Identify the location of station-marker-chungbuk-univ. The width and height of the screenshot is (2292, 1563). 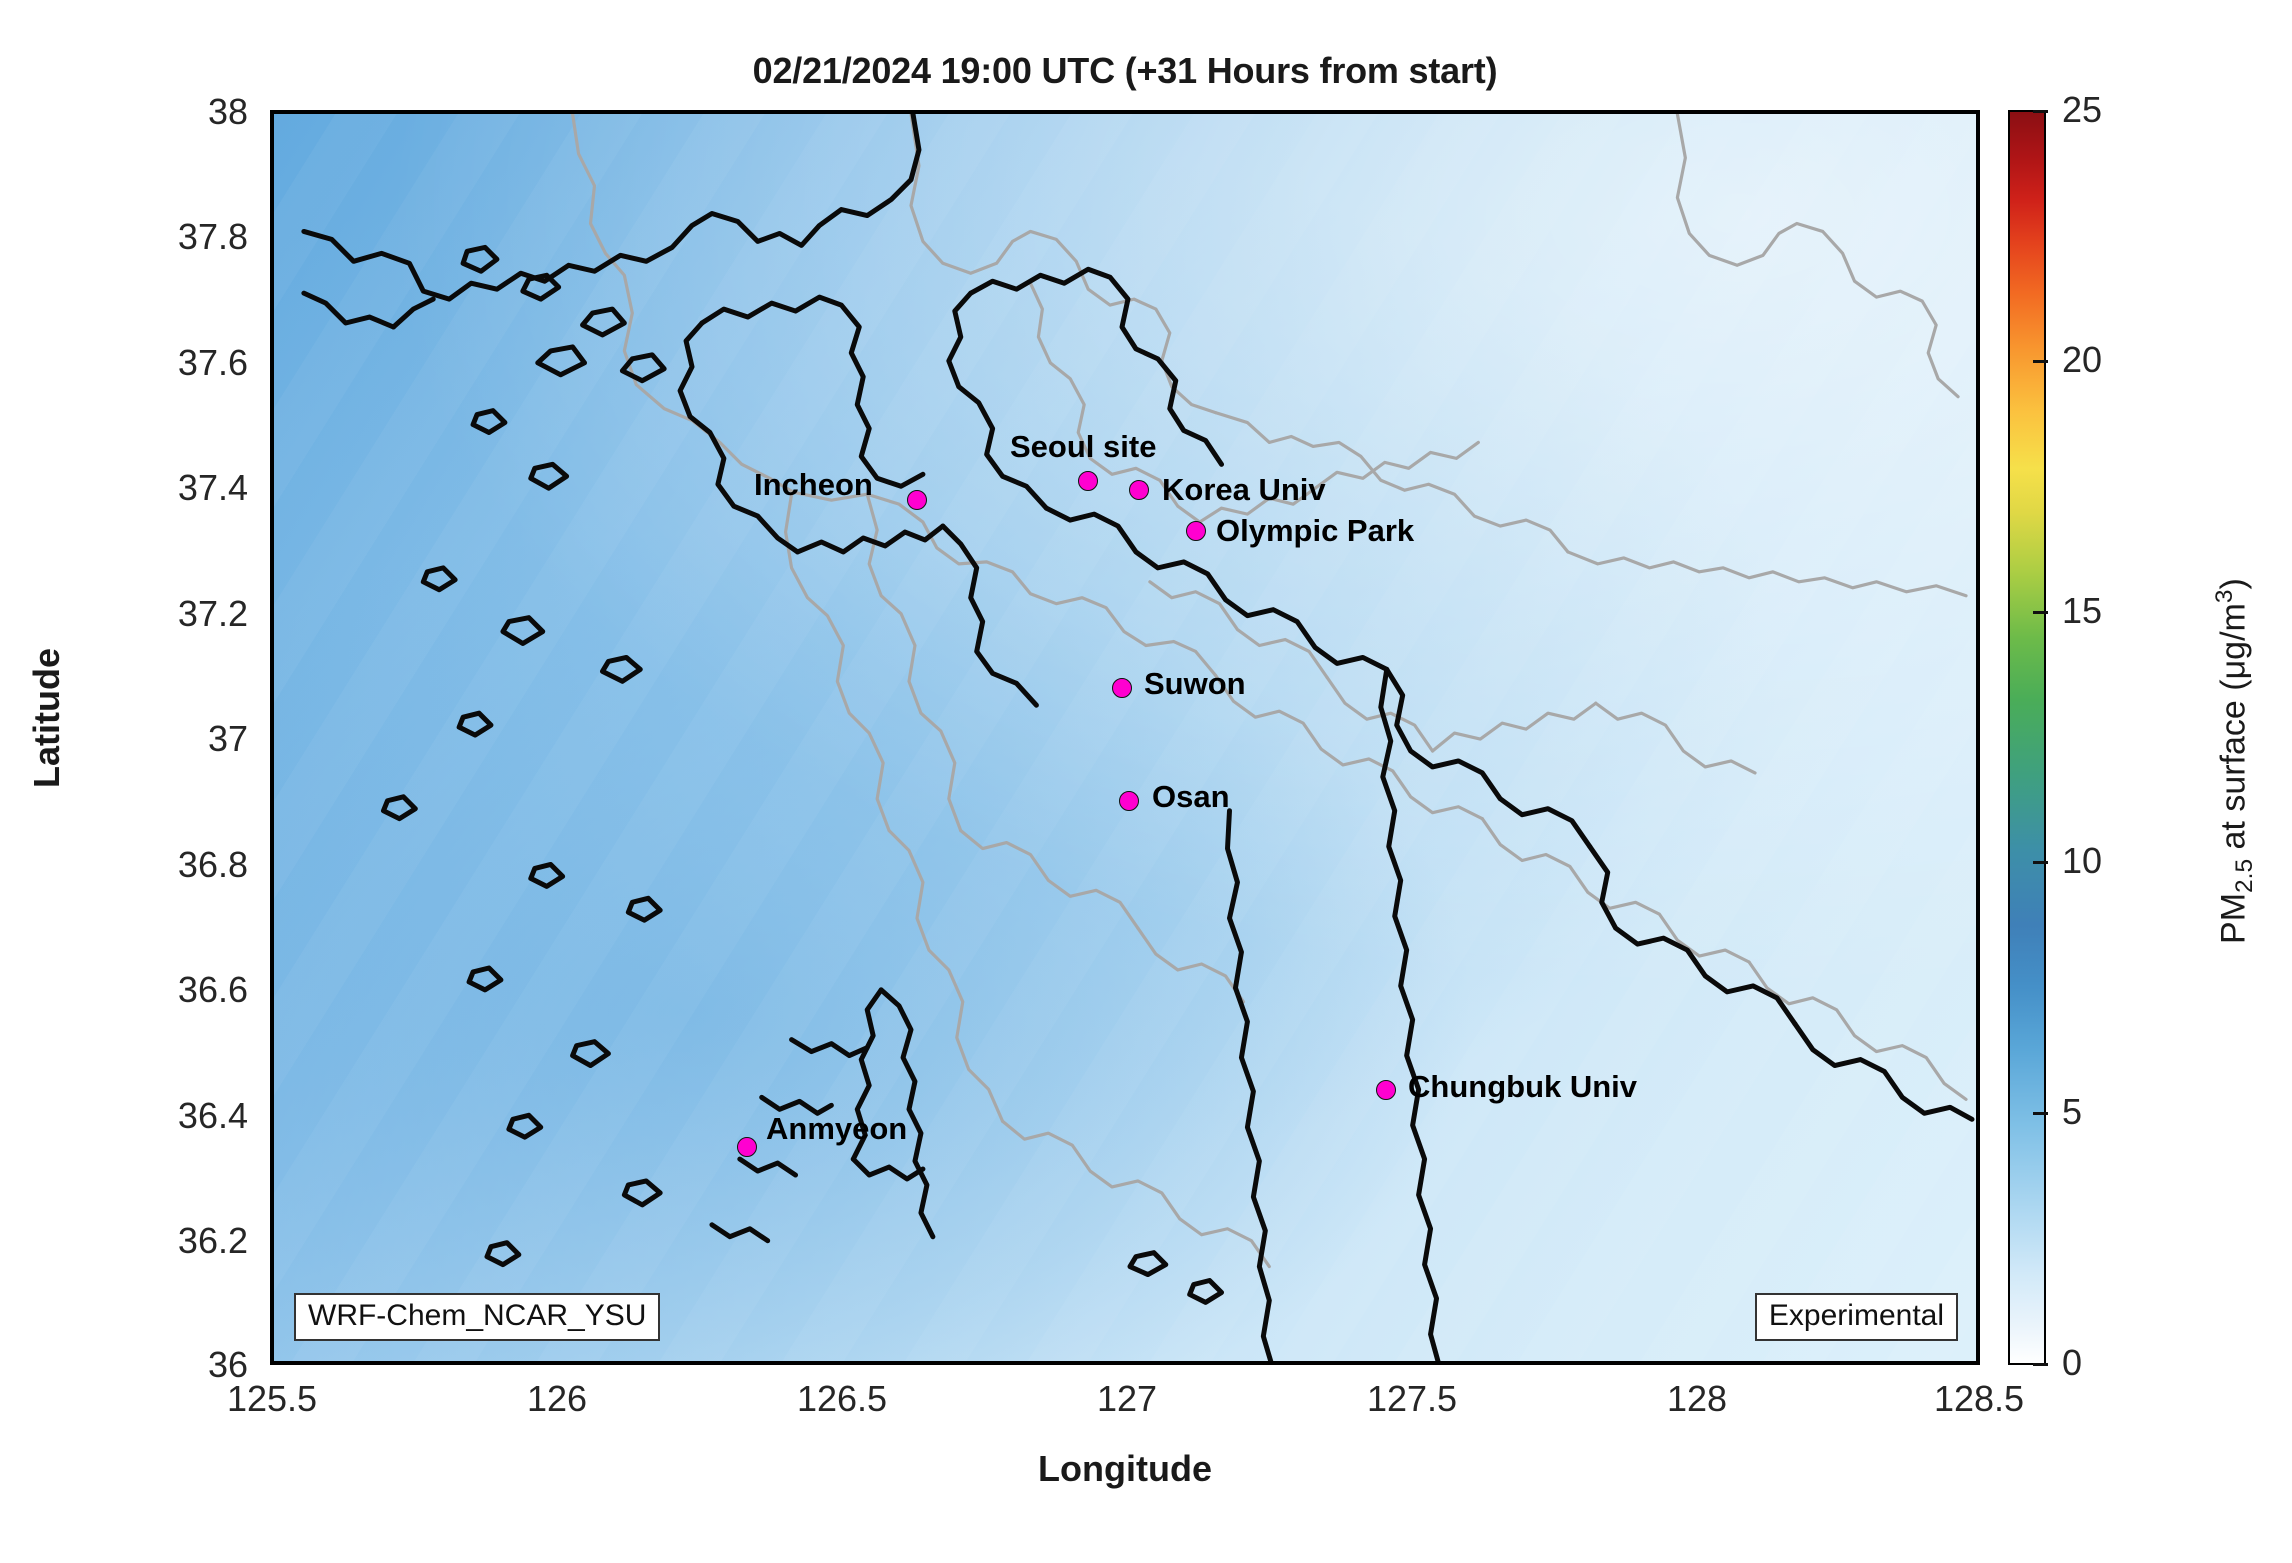
(1386, 1090).